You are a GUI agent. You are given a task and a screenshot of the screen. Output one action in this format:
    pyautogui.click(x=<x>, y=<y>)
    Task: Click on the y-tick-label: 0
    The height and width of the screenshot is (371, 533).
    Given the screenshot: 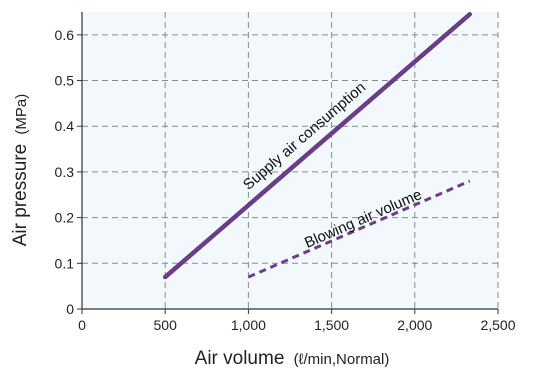 What is the action you would take?
    pyautogui.click(x=70, y=309)
    